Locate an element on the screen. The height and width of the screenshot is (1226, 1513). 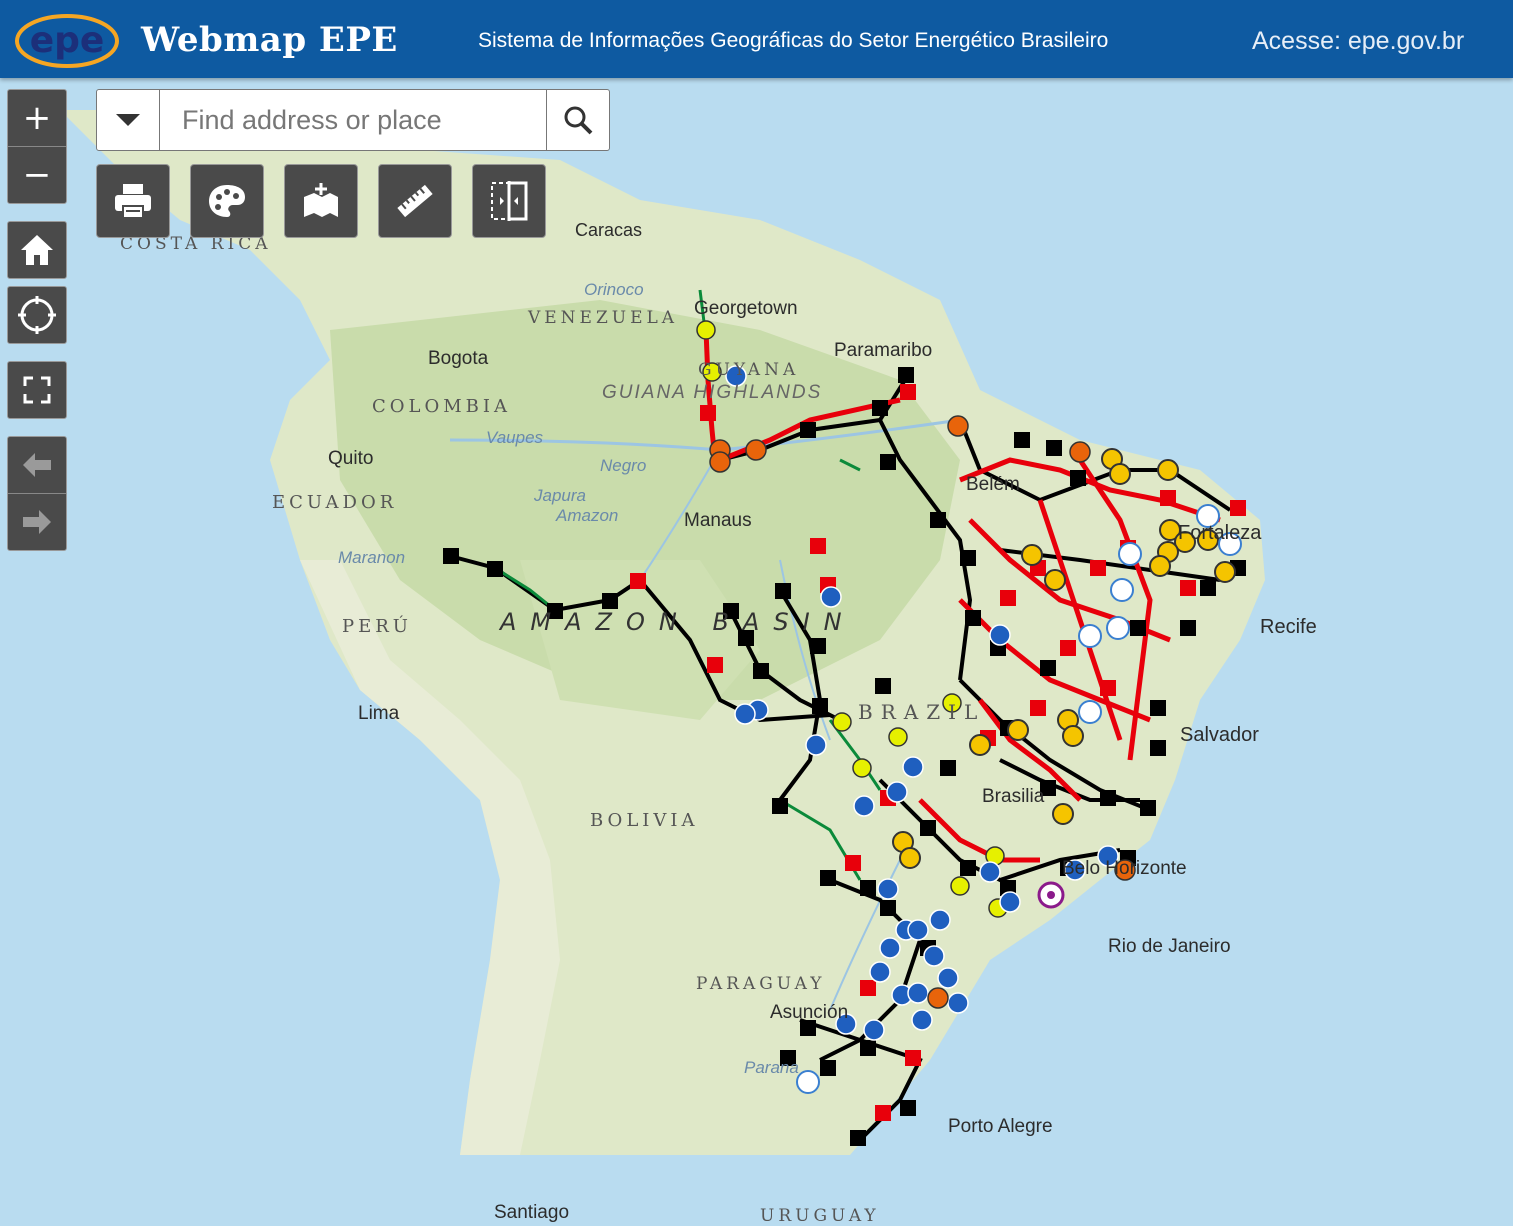
extent-nav-control is located at coordinates (37, 493).